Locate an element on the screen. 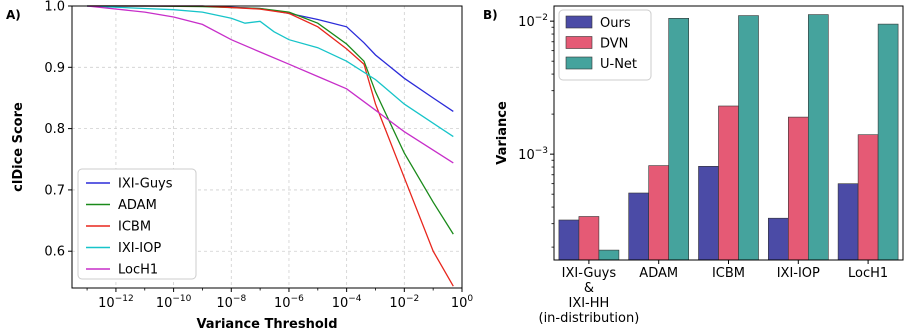 This screenshot has width=904, height=331. legend-swatch-ours is located at coordinates (579, 22).